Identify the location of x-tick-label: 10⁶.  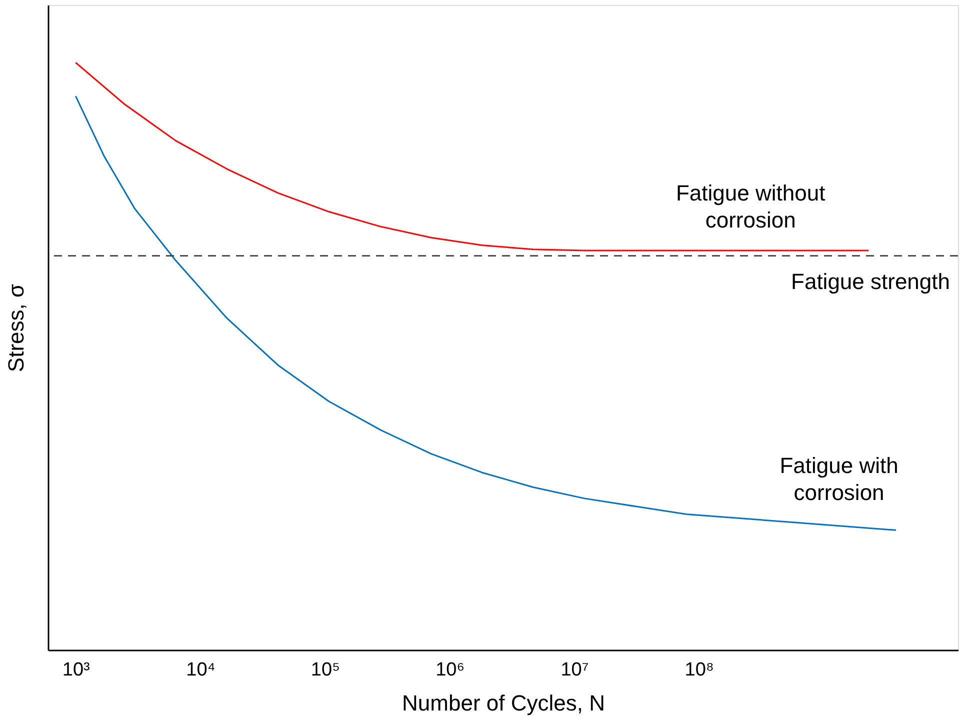
(450, 670).